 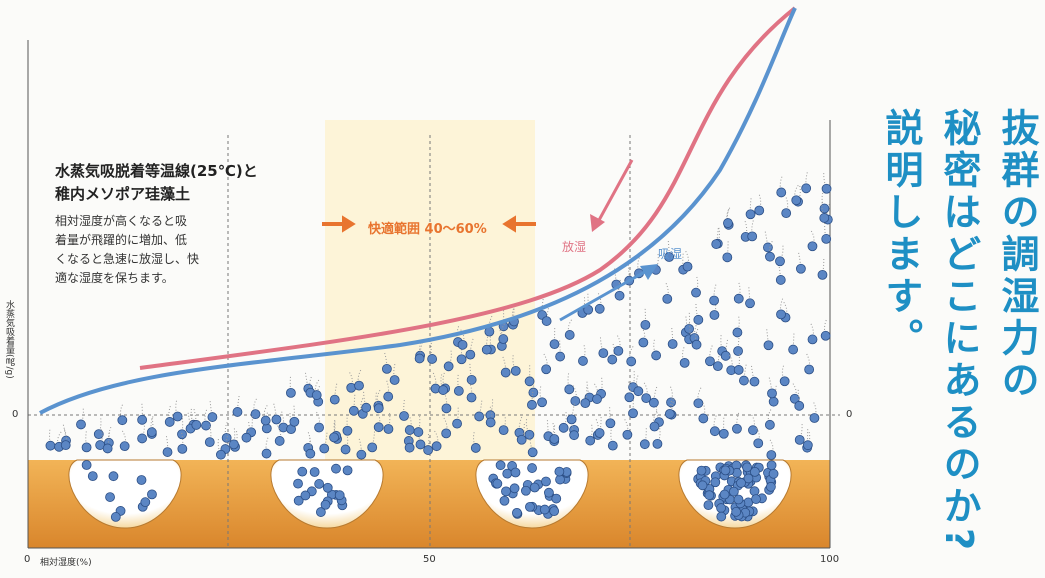 What do you see at coordinates (156, 171) in the screenshot?
I see `title-line: 水蒸気吸脱着等温線(25℃)と` at bounding box center [156, 171].